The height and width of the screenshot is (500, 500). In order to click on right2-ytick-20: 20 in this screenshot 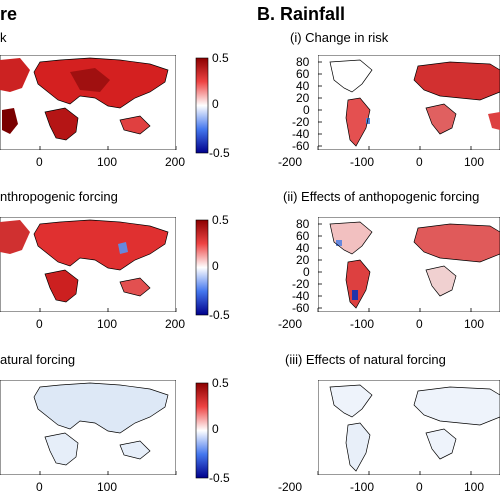, I will do `click(303, 260)`.